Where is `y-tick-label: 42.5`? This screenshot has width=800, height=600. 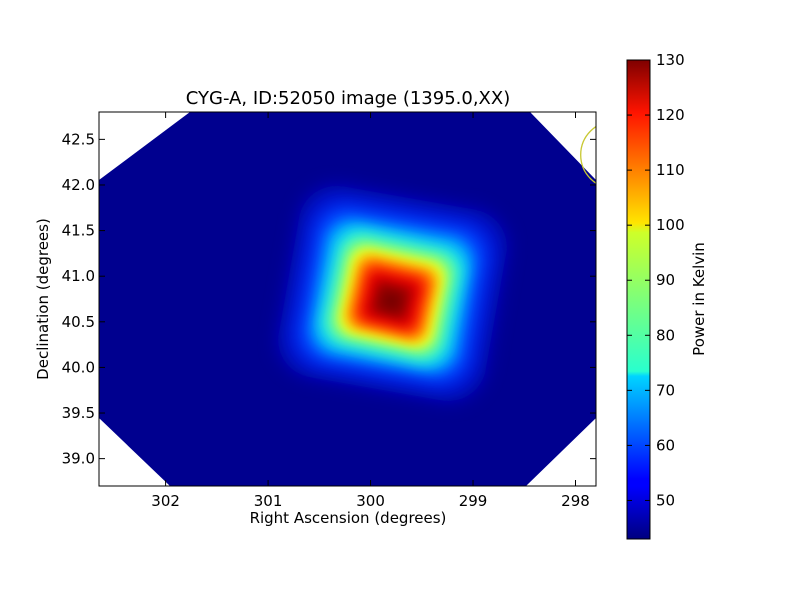 y-tick-label: 42.5 is located at coordinates (78, 139).